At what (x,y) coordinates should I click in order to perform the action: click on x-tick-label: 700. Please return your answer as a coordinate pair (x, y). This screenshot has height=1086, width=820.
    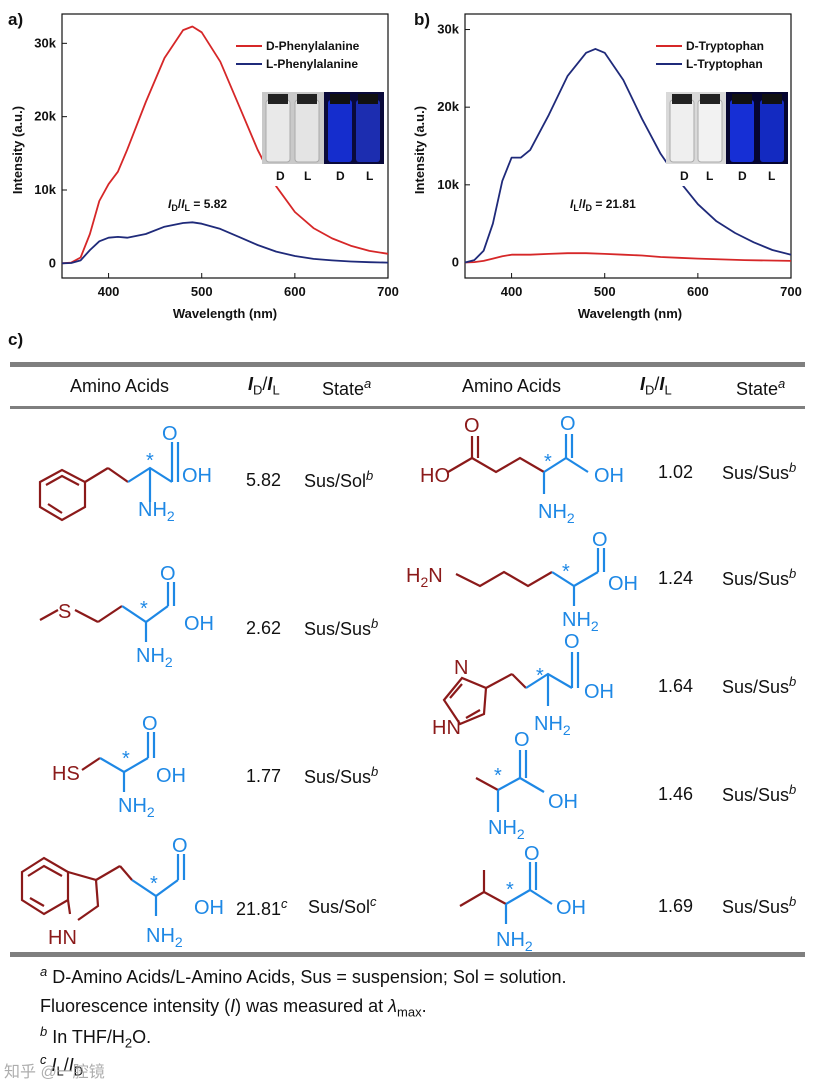
    Looking at the image, I should click on (388, 291).